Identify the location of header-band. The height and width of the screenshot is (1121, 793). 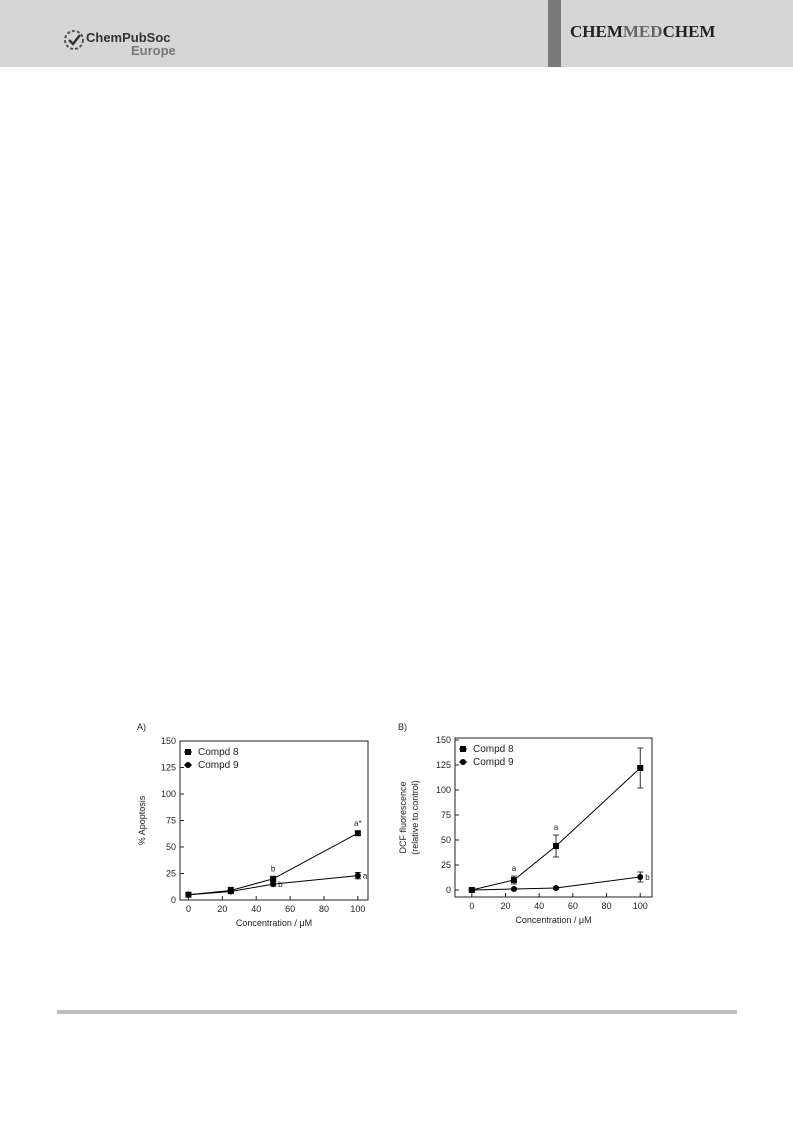
(396, 33).